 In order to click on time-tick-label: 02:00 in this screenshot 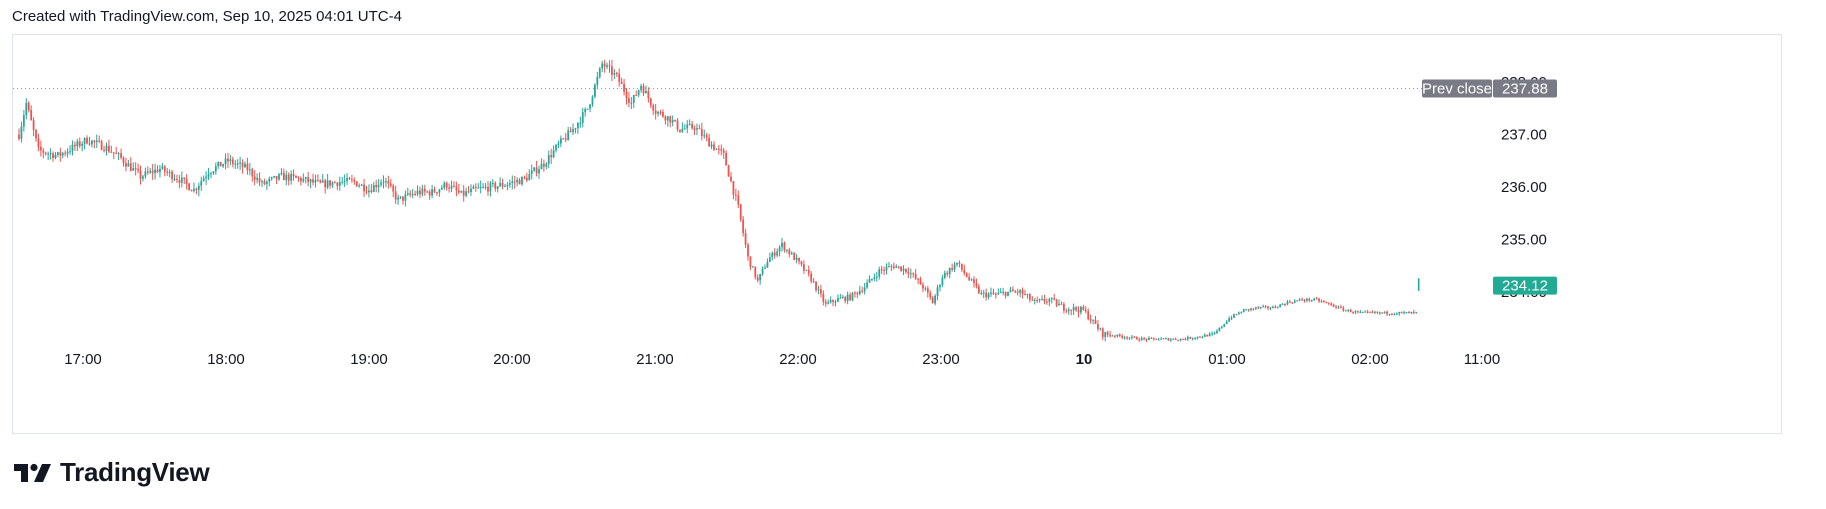, I will do `click(1370, 359)`.